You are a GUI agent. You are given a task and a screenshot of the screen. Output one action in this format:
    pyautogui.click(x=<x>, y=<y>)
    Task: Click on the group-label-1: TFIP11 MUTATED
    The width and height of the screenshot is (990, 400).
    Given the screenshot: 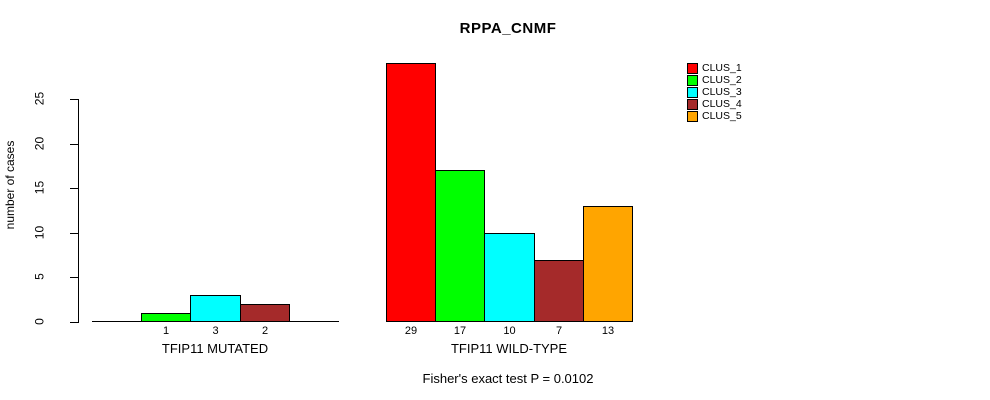 What is the action you would take?
    pyautogui.click(x=215, y=348)
    